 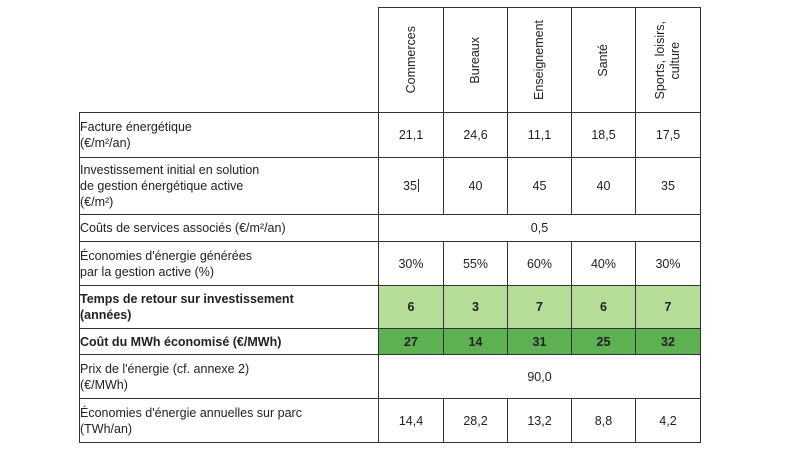 I want to click on table-cell: 45, so click(x=539, y=186).